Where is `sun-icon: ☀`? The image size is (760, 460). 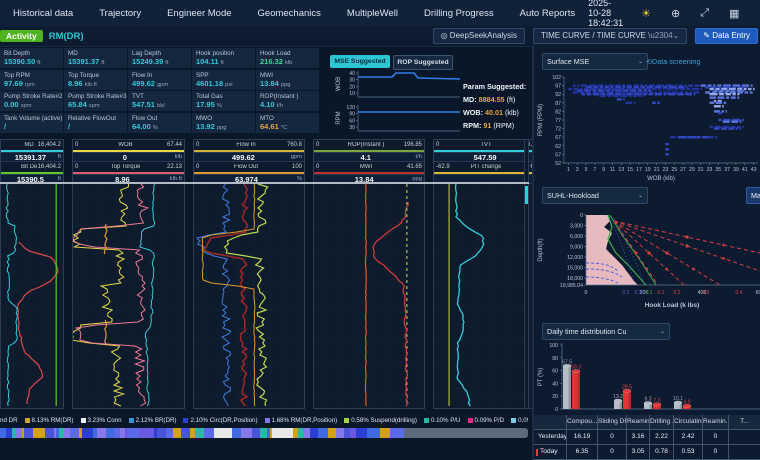 sun-icon: ☀ is located at coordinates (646, 13).